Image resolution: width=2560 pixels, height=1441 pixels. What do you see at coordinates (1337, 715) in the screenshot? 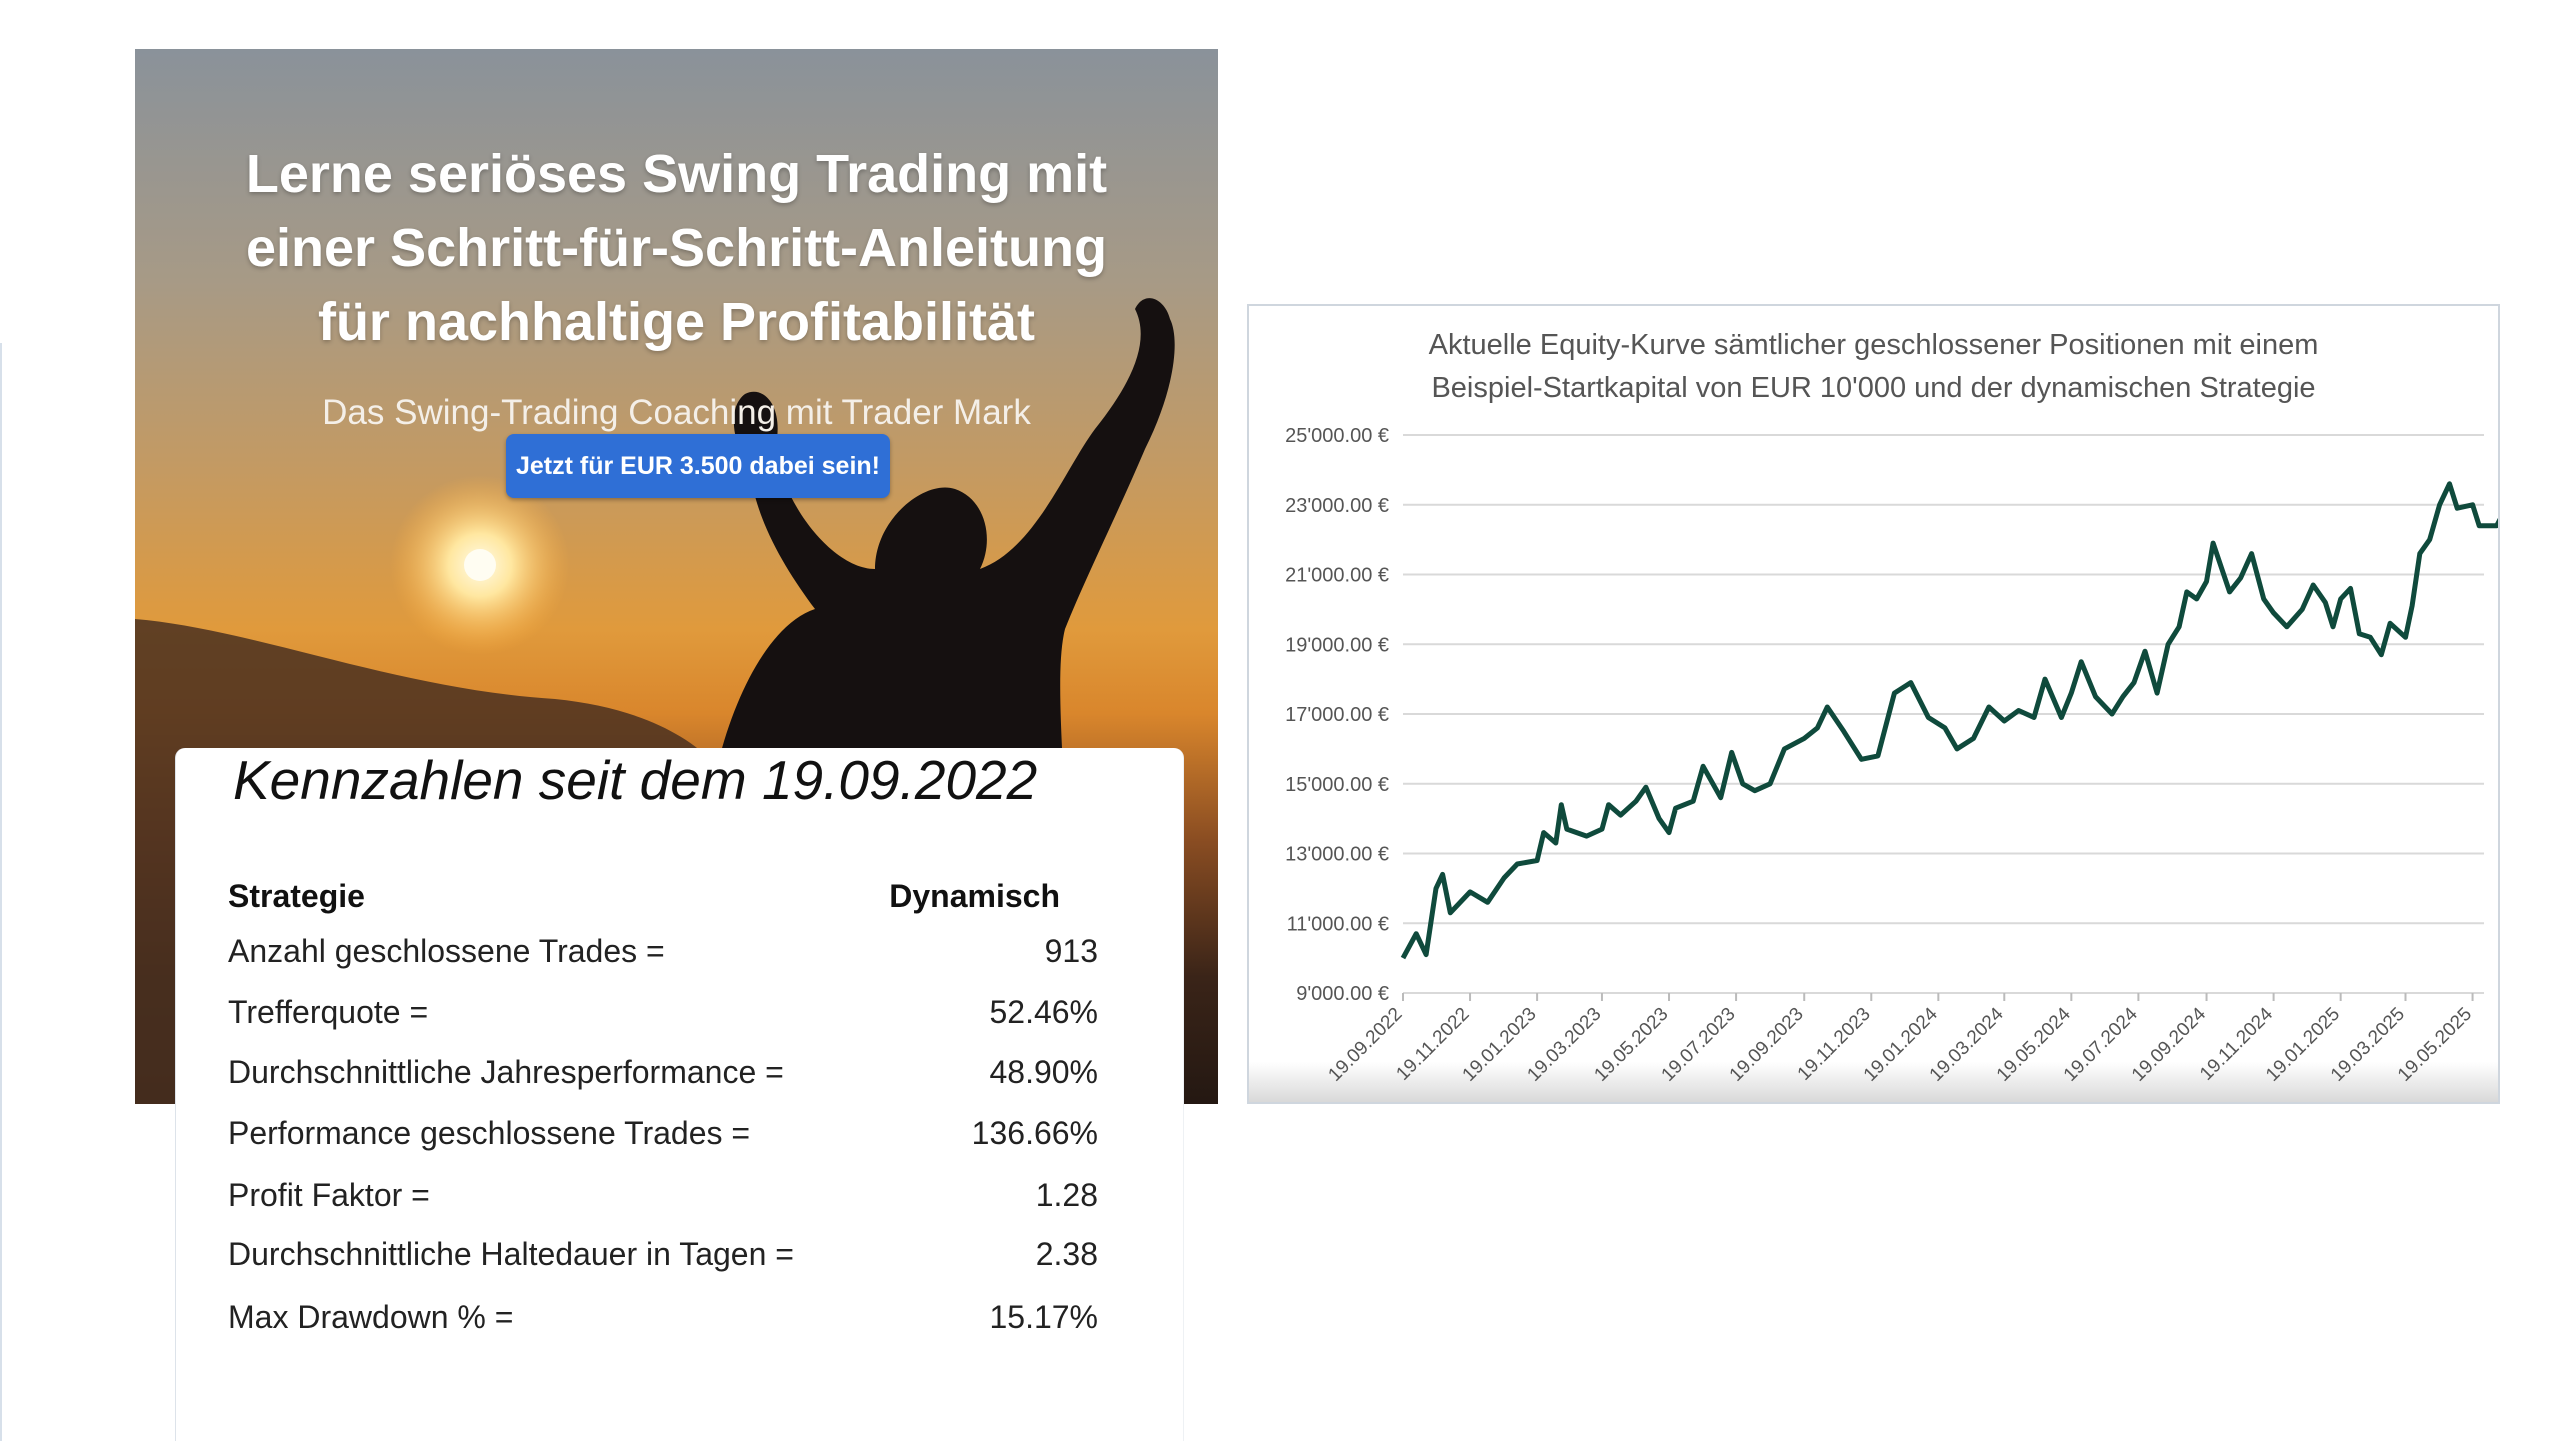
I see `y-tick-label: 17'000.00 €` at bounding box center [1337, 715].